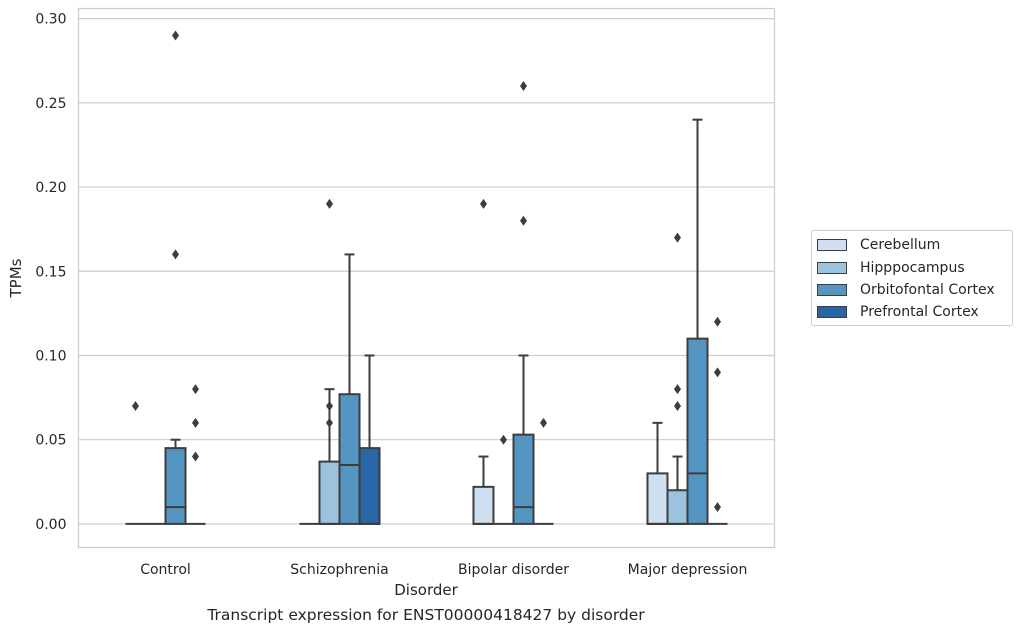  What do you see at coordinates (50, 525) in the screenshot?
I see `y-tick-label: 0.00` at bounding box center [50, 525].